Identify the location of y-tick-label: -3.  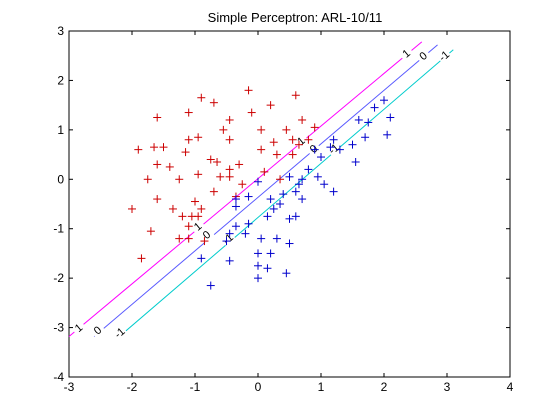
(58, 328).